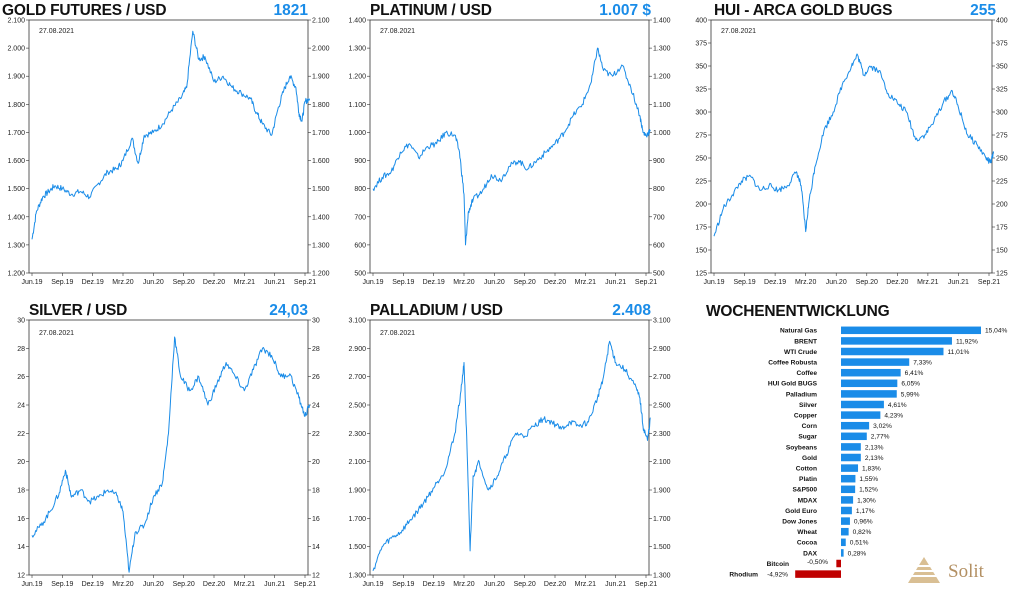 The height and width of the screenshot is (597, 1024). What do you see at coordinates (316, 434) in the screenshot?
I see `y-tick-label-right: 22` at bounding box center [316, 434].